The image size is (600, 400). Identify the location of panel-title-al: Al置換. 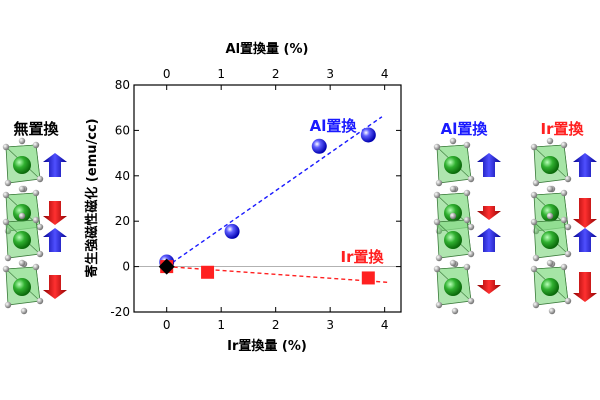
(465, 129).